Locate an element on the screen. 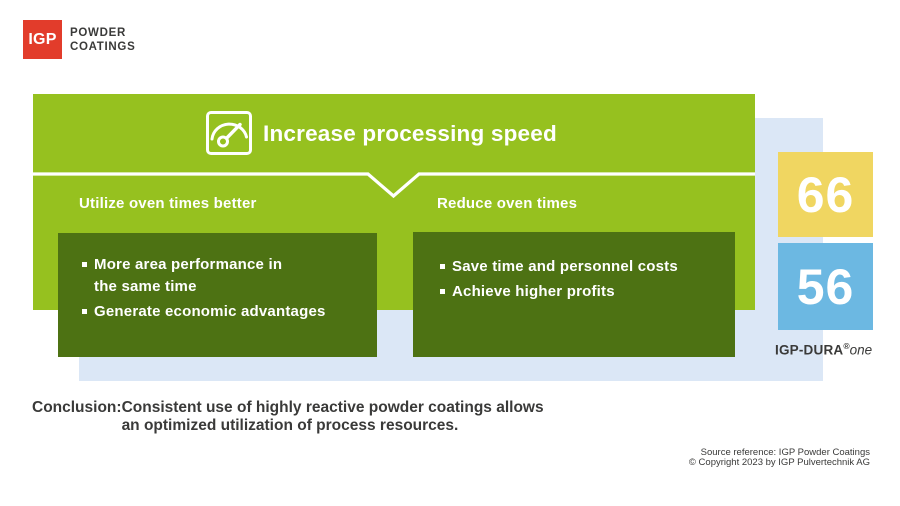 This screenshot has width=900, height=506. bullet-text: Achieve higher profits is located at coordinates (533, 291).